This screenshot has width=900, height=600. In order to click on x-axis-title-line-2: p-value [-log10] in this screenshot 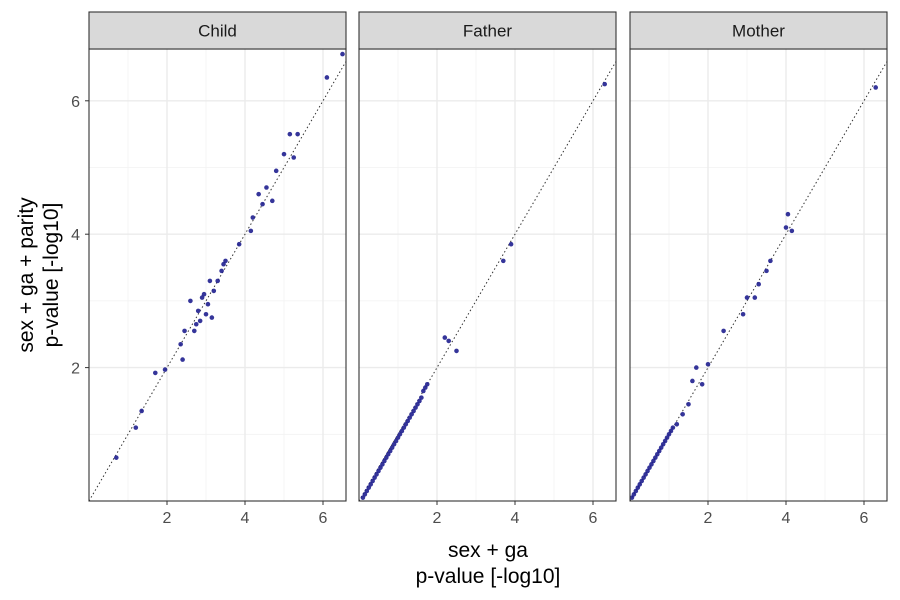, I will do `click(488, 576)`.